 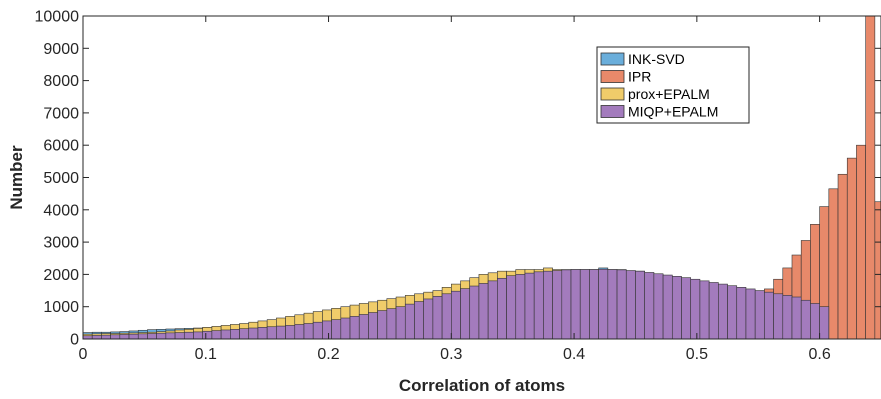 I want to click on legend-label: MIQP+EPALM, so click(x=673, y=112).